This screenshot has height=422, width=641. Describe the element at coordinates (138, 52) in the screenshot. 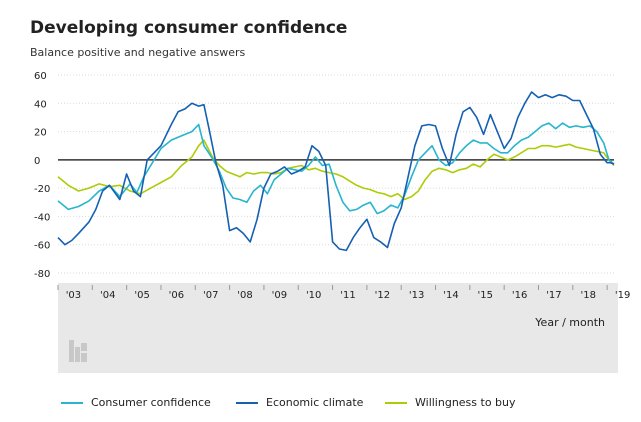

I see `chart-subtitle: Balance positive and negative answers` at that location.